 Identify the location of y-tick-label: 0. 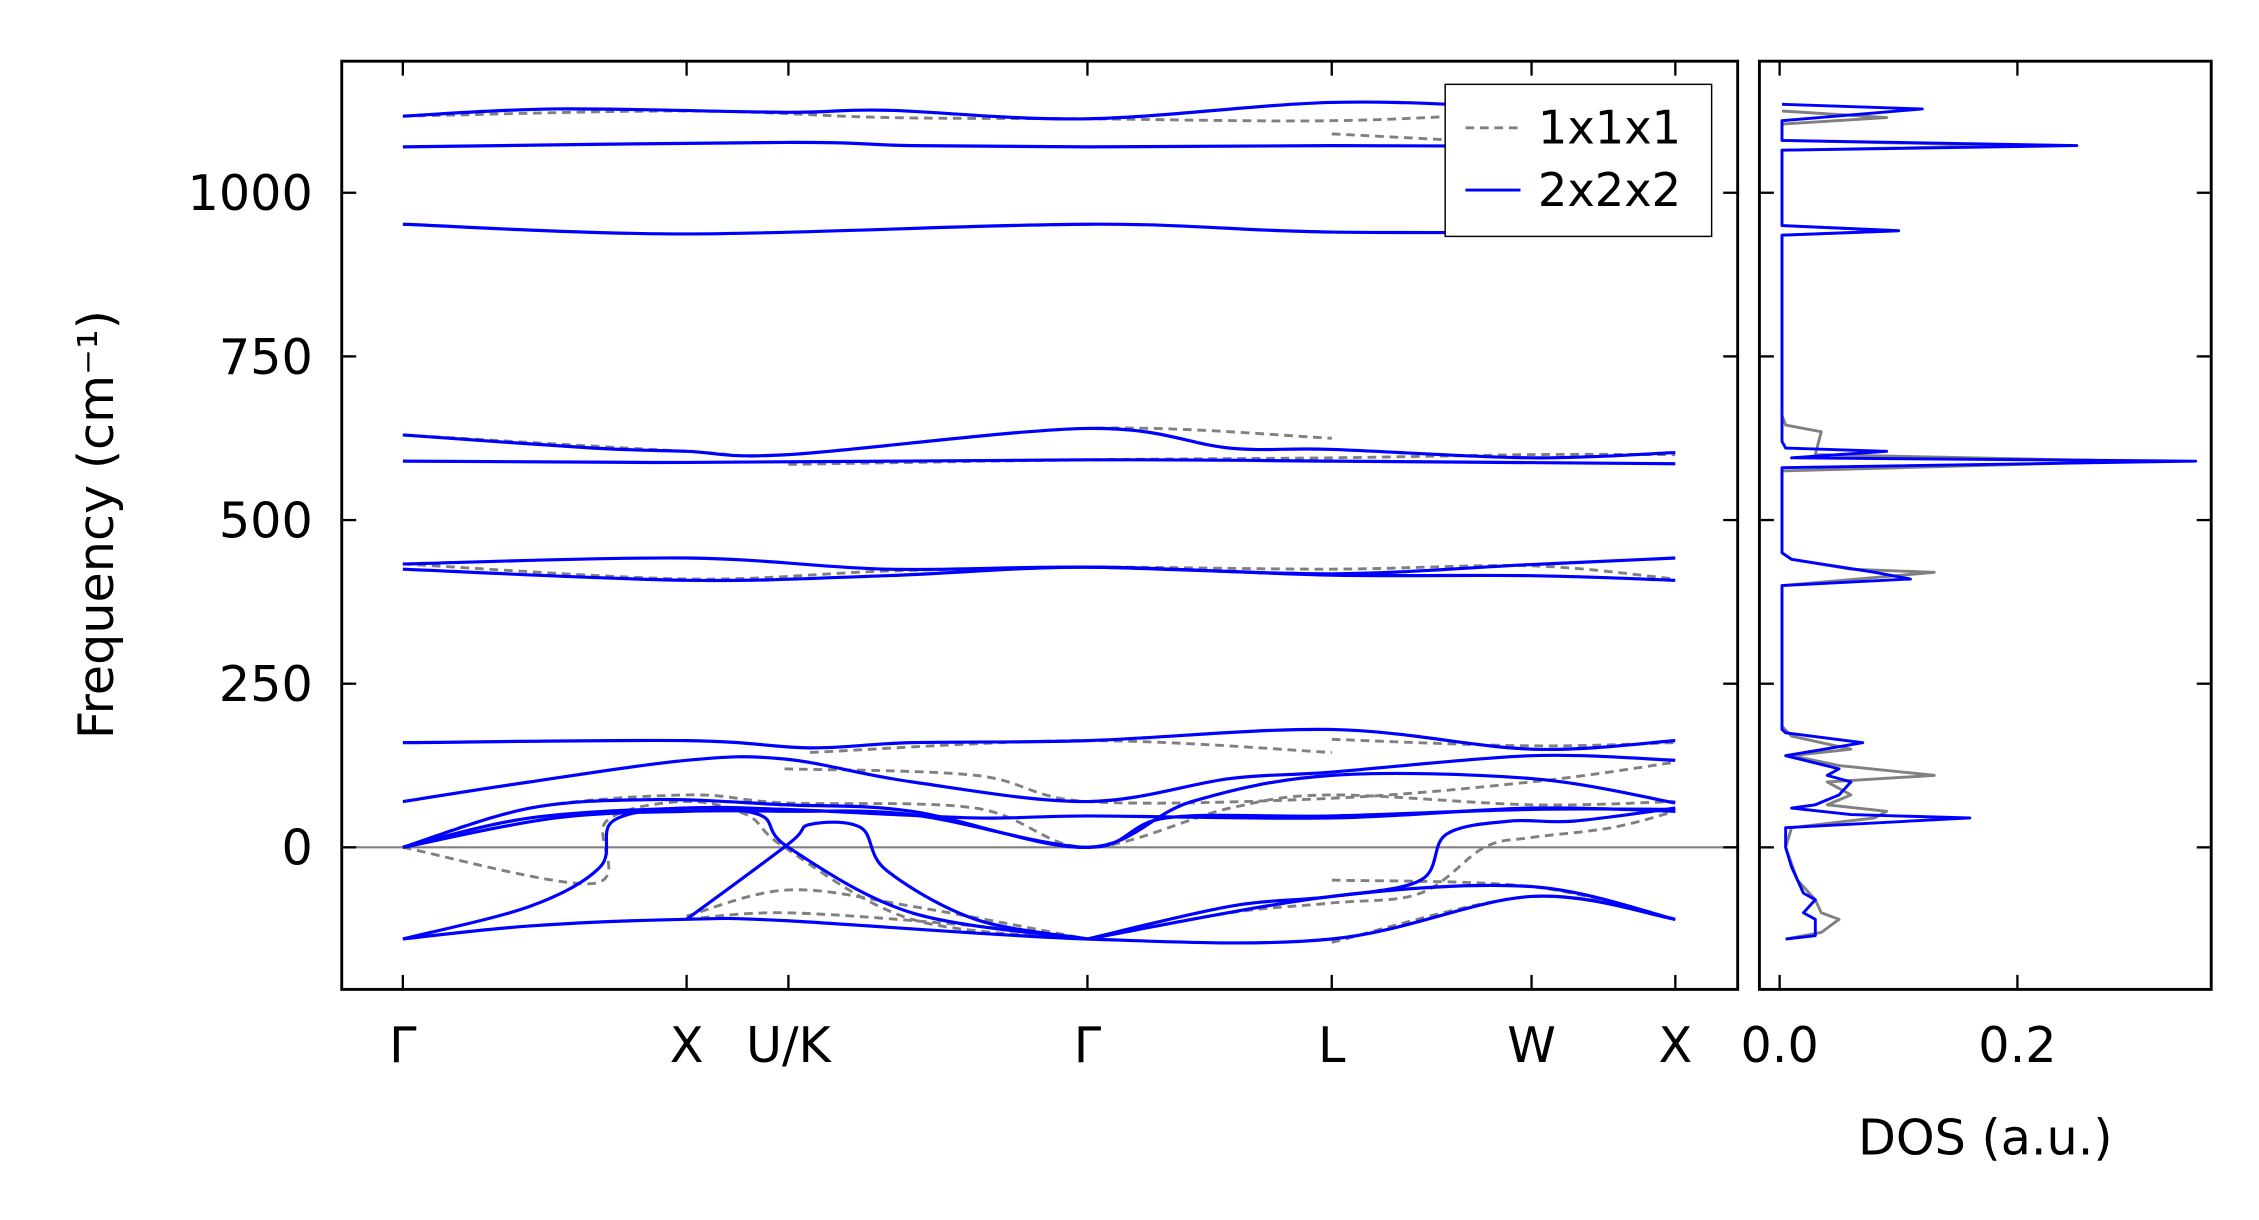
(296, 848).